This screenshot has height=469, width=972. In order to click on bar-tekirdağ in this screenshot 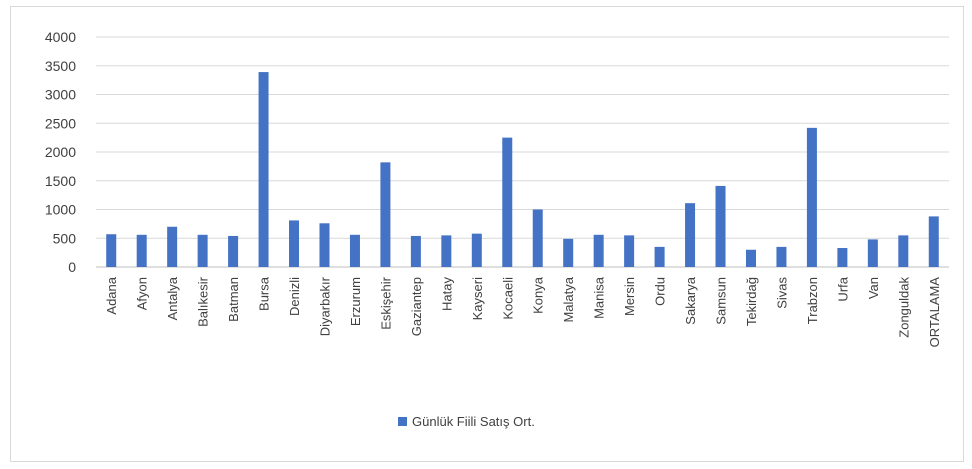, I will do `click(750, 258)`.